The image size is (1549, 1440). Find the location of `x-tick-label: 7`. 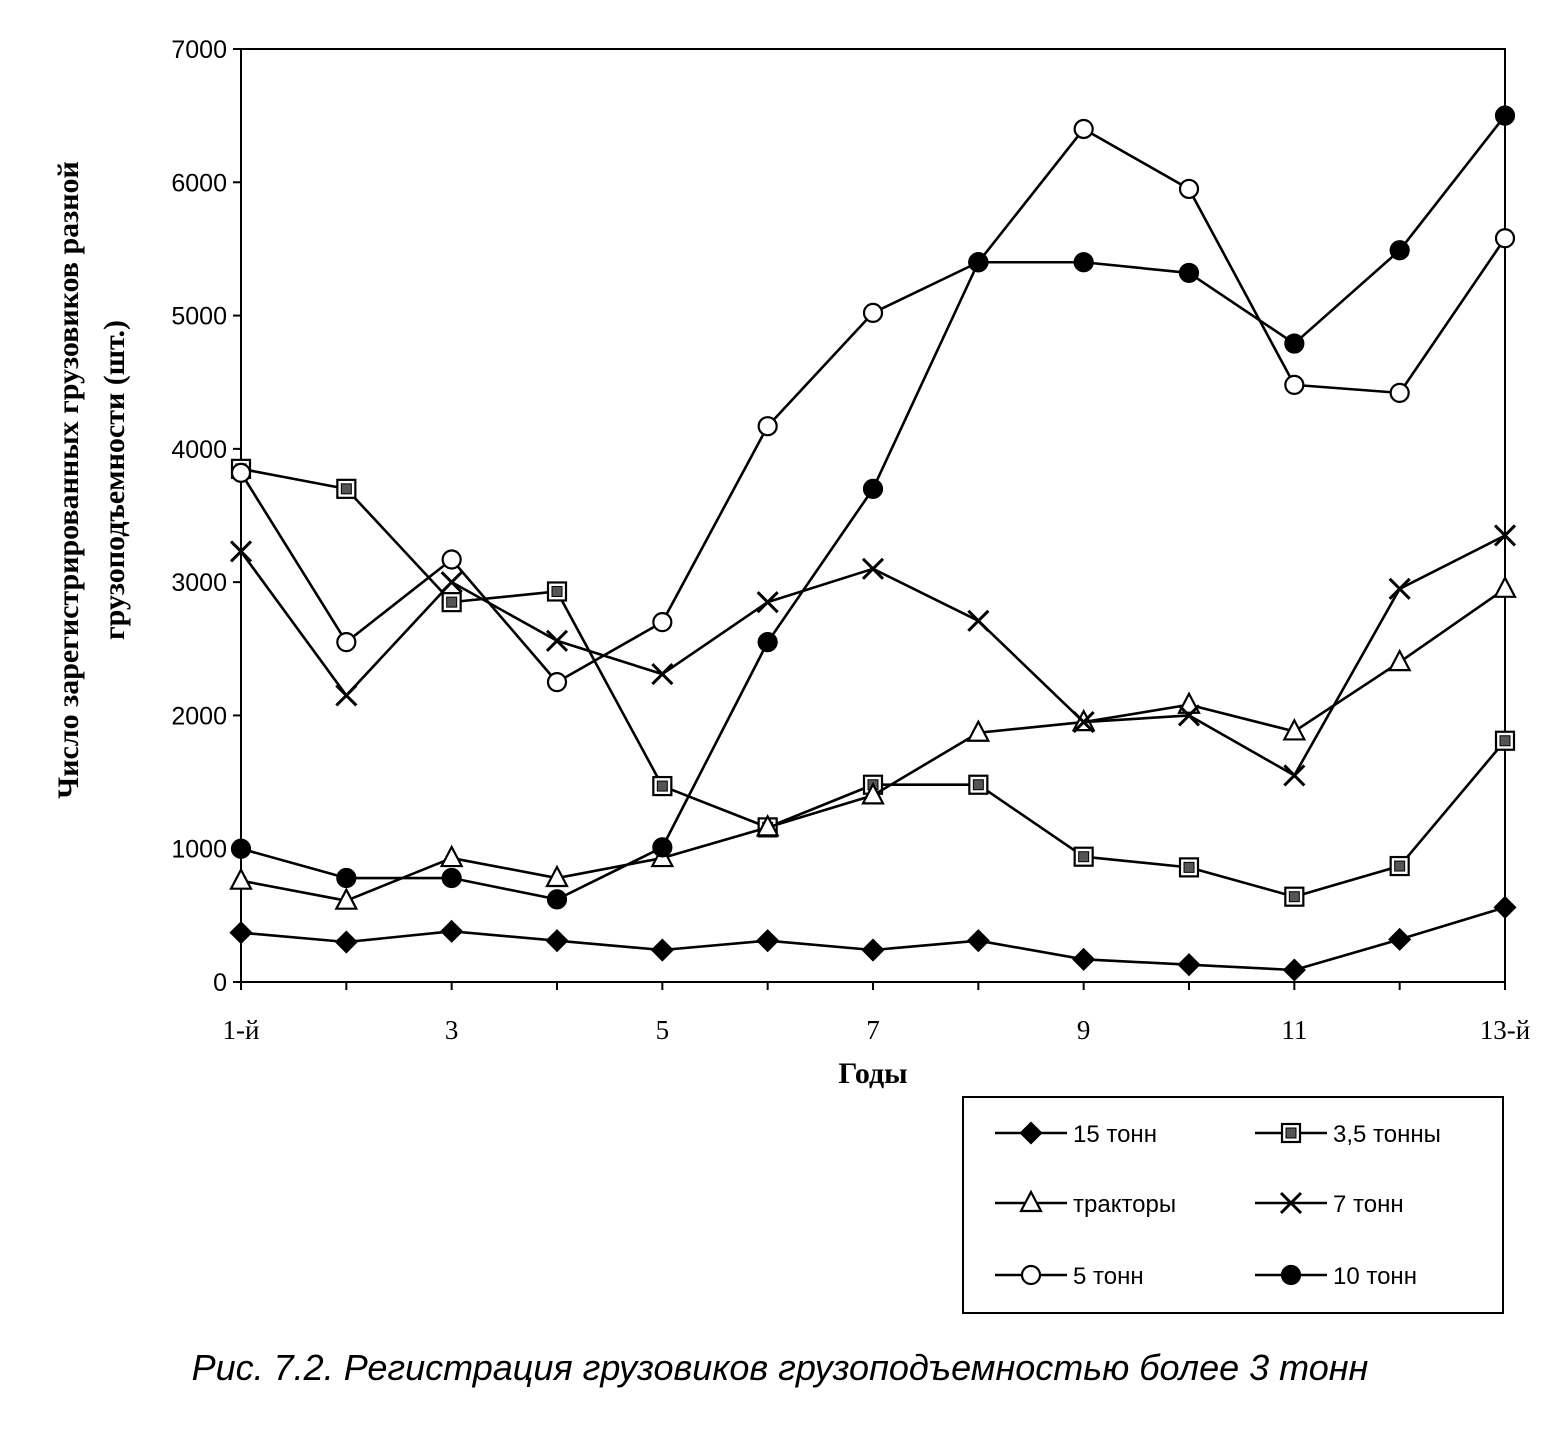

x-tick-label: 7 is located at coordinates (873, 1030).